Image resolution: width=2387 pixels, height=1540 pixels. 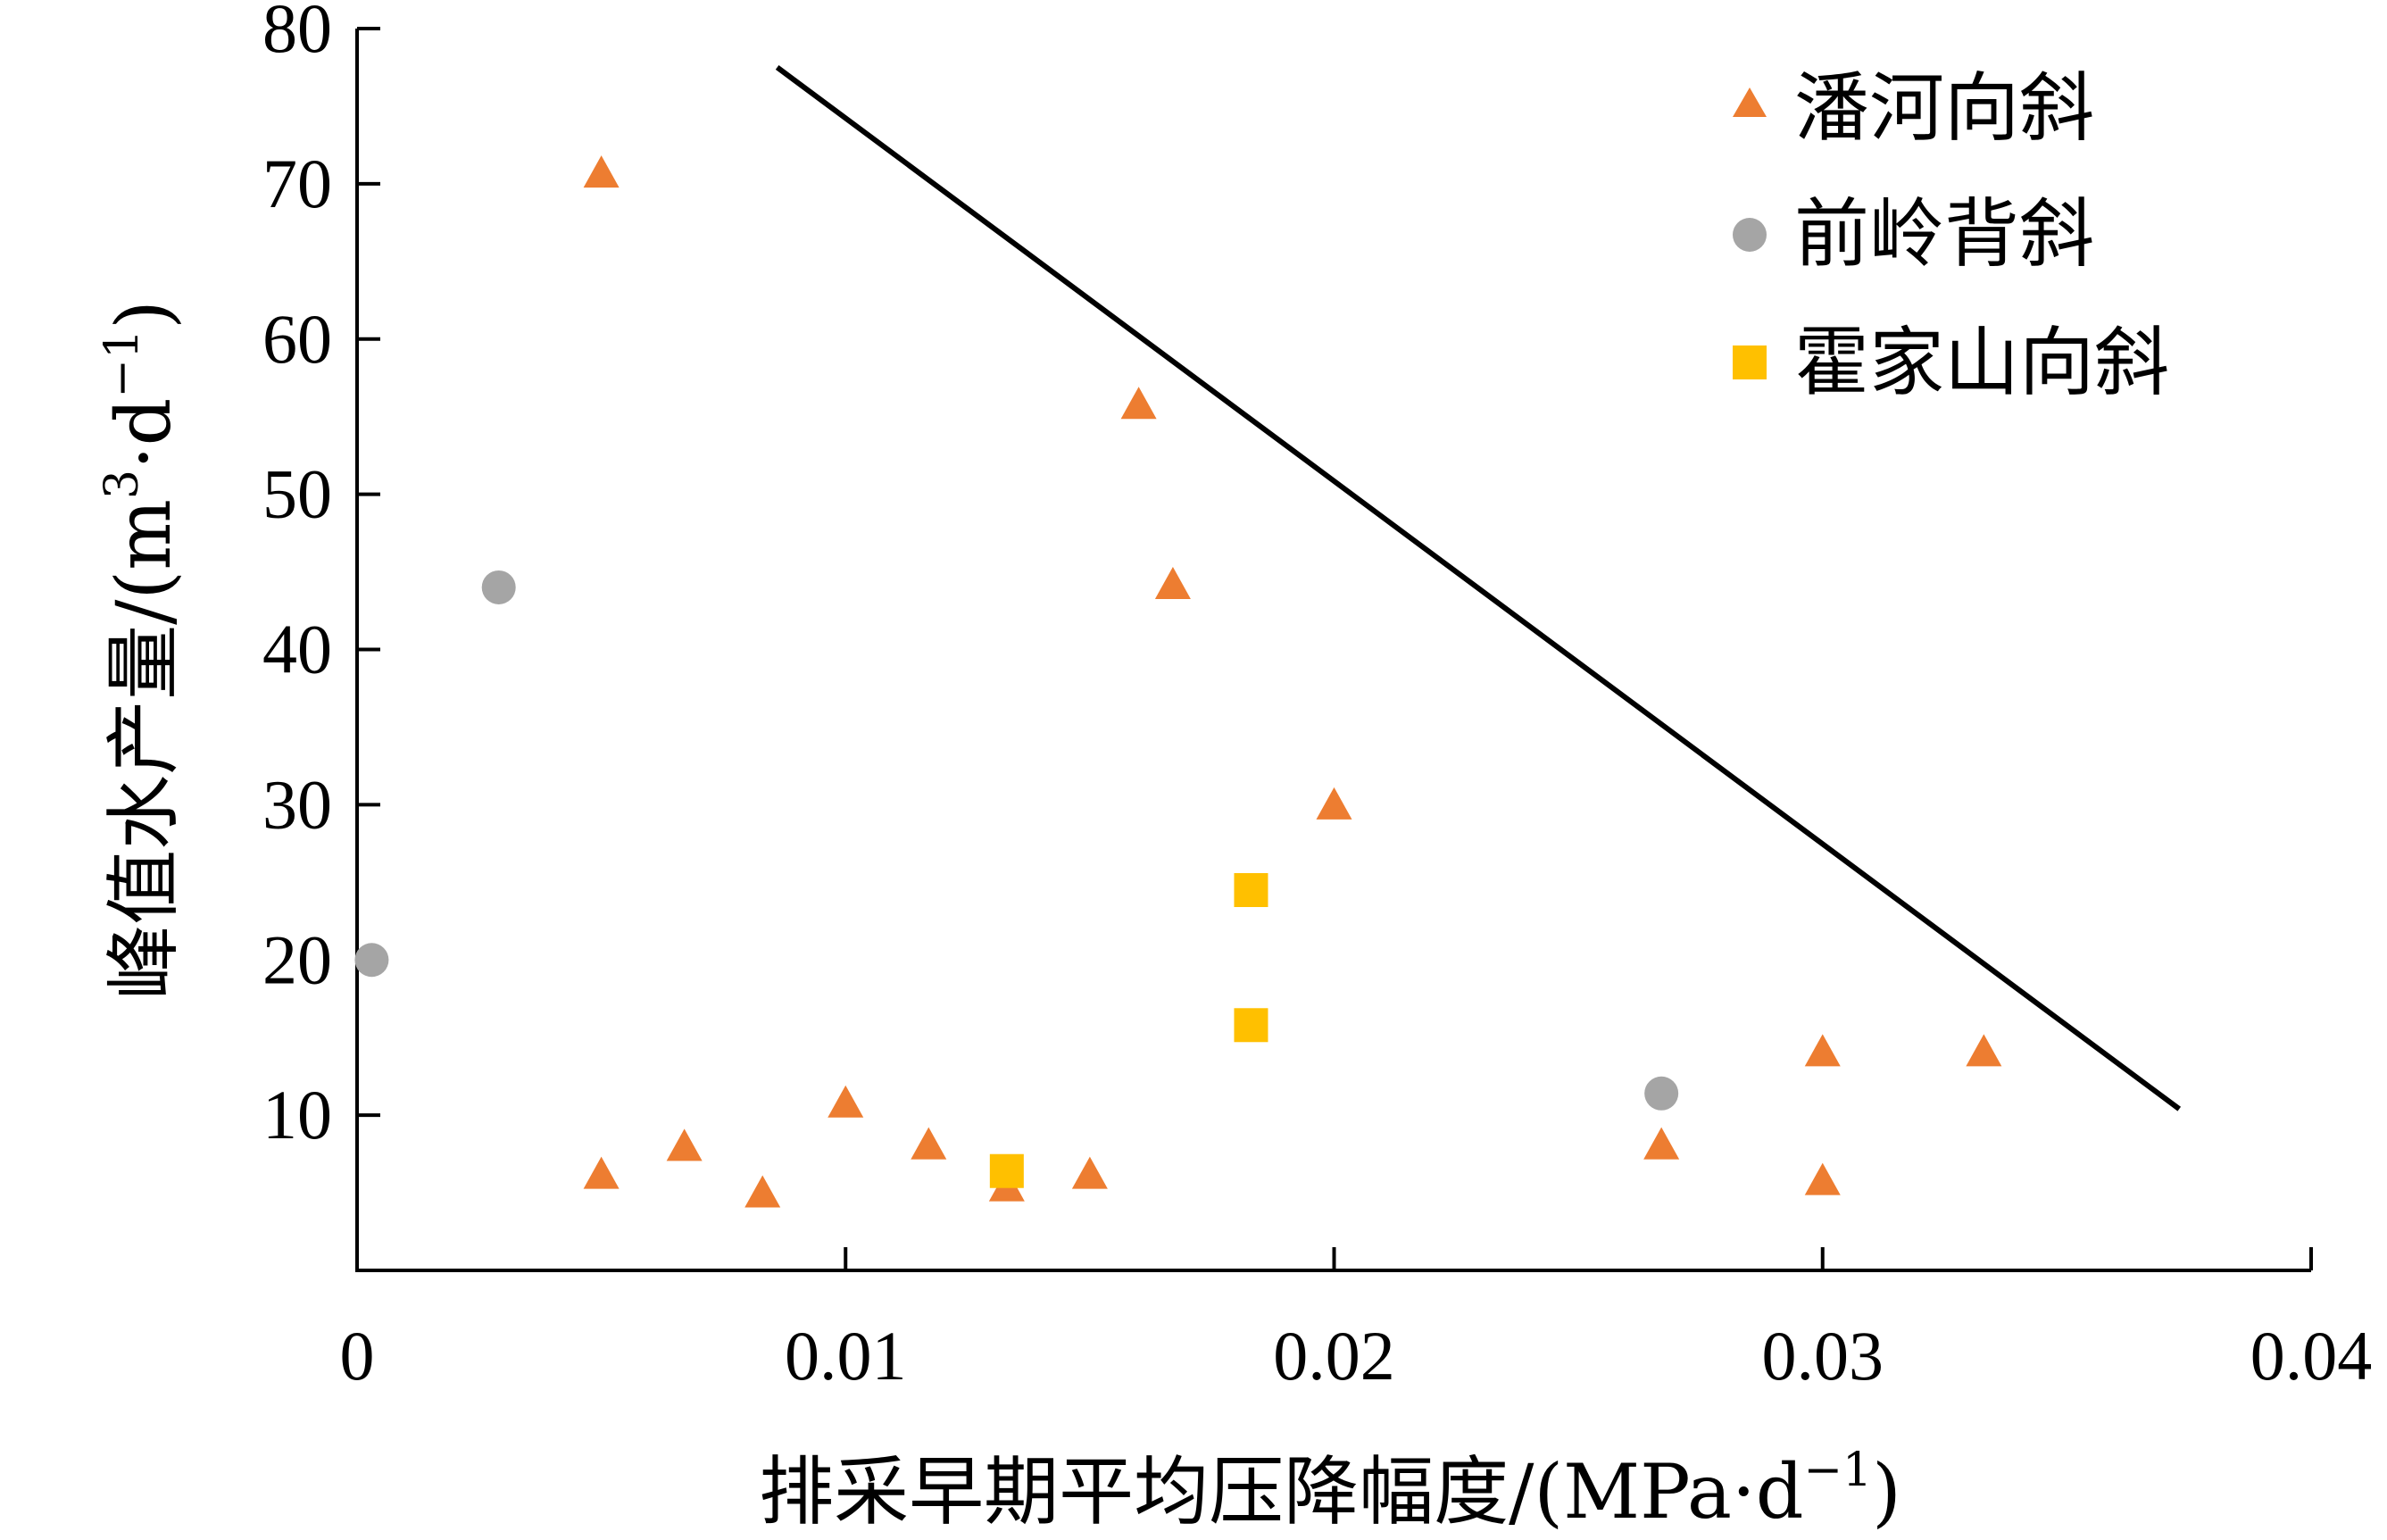 I want to click on x-tick-label: 0.01, so click(x=846, y=1355).